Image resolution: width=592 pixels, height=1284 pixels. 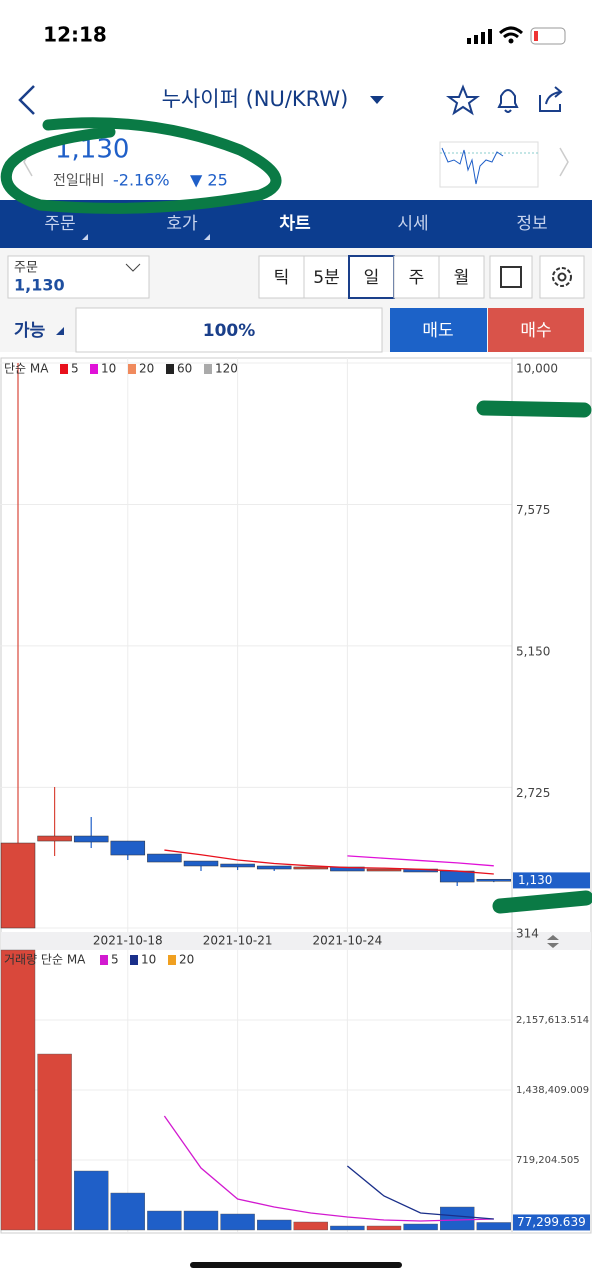 I want to click on period-label: 틱, so click(x=282, y=278).